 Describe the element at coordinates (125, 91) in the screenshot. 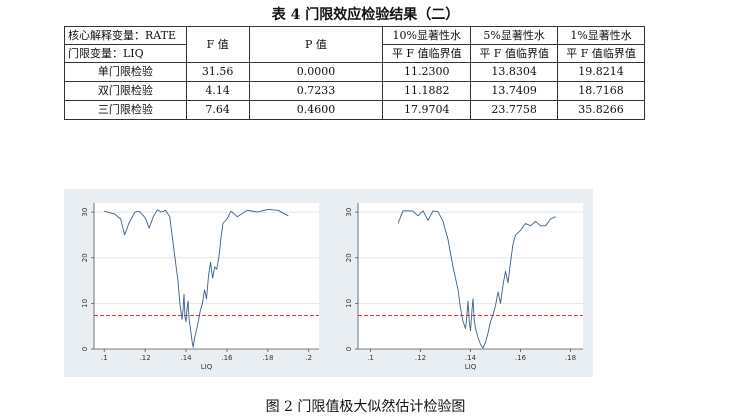

I see `row-label: 双门限检验` at that location.